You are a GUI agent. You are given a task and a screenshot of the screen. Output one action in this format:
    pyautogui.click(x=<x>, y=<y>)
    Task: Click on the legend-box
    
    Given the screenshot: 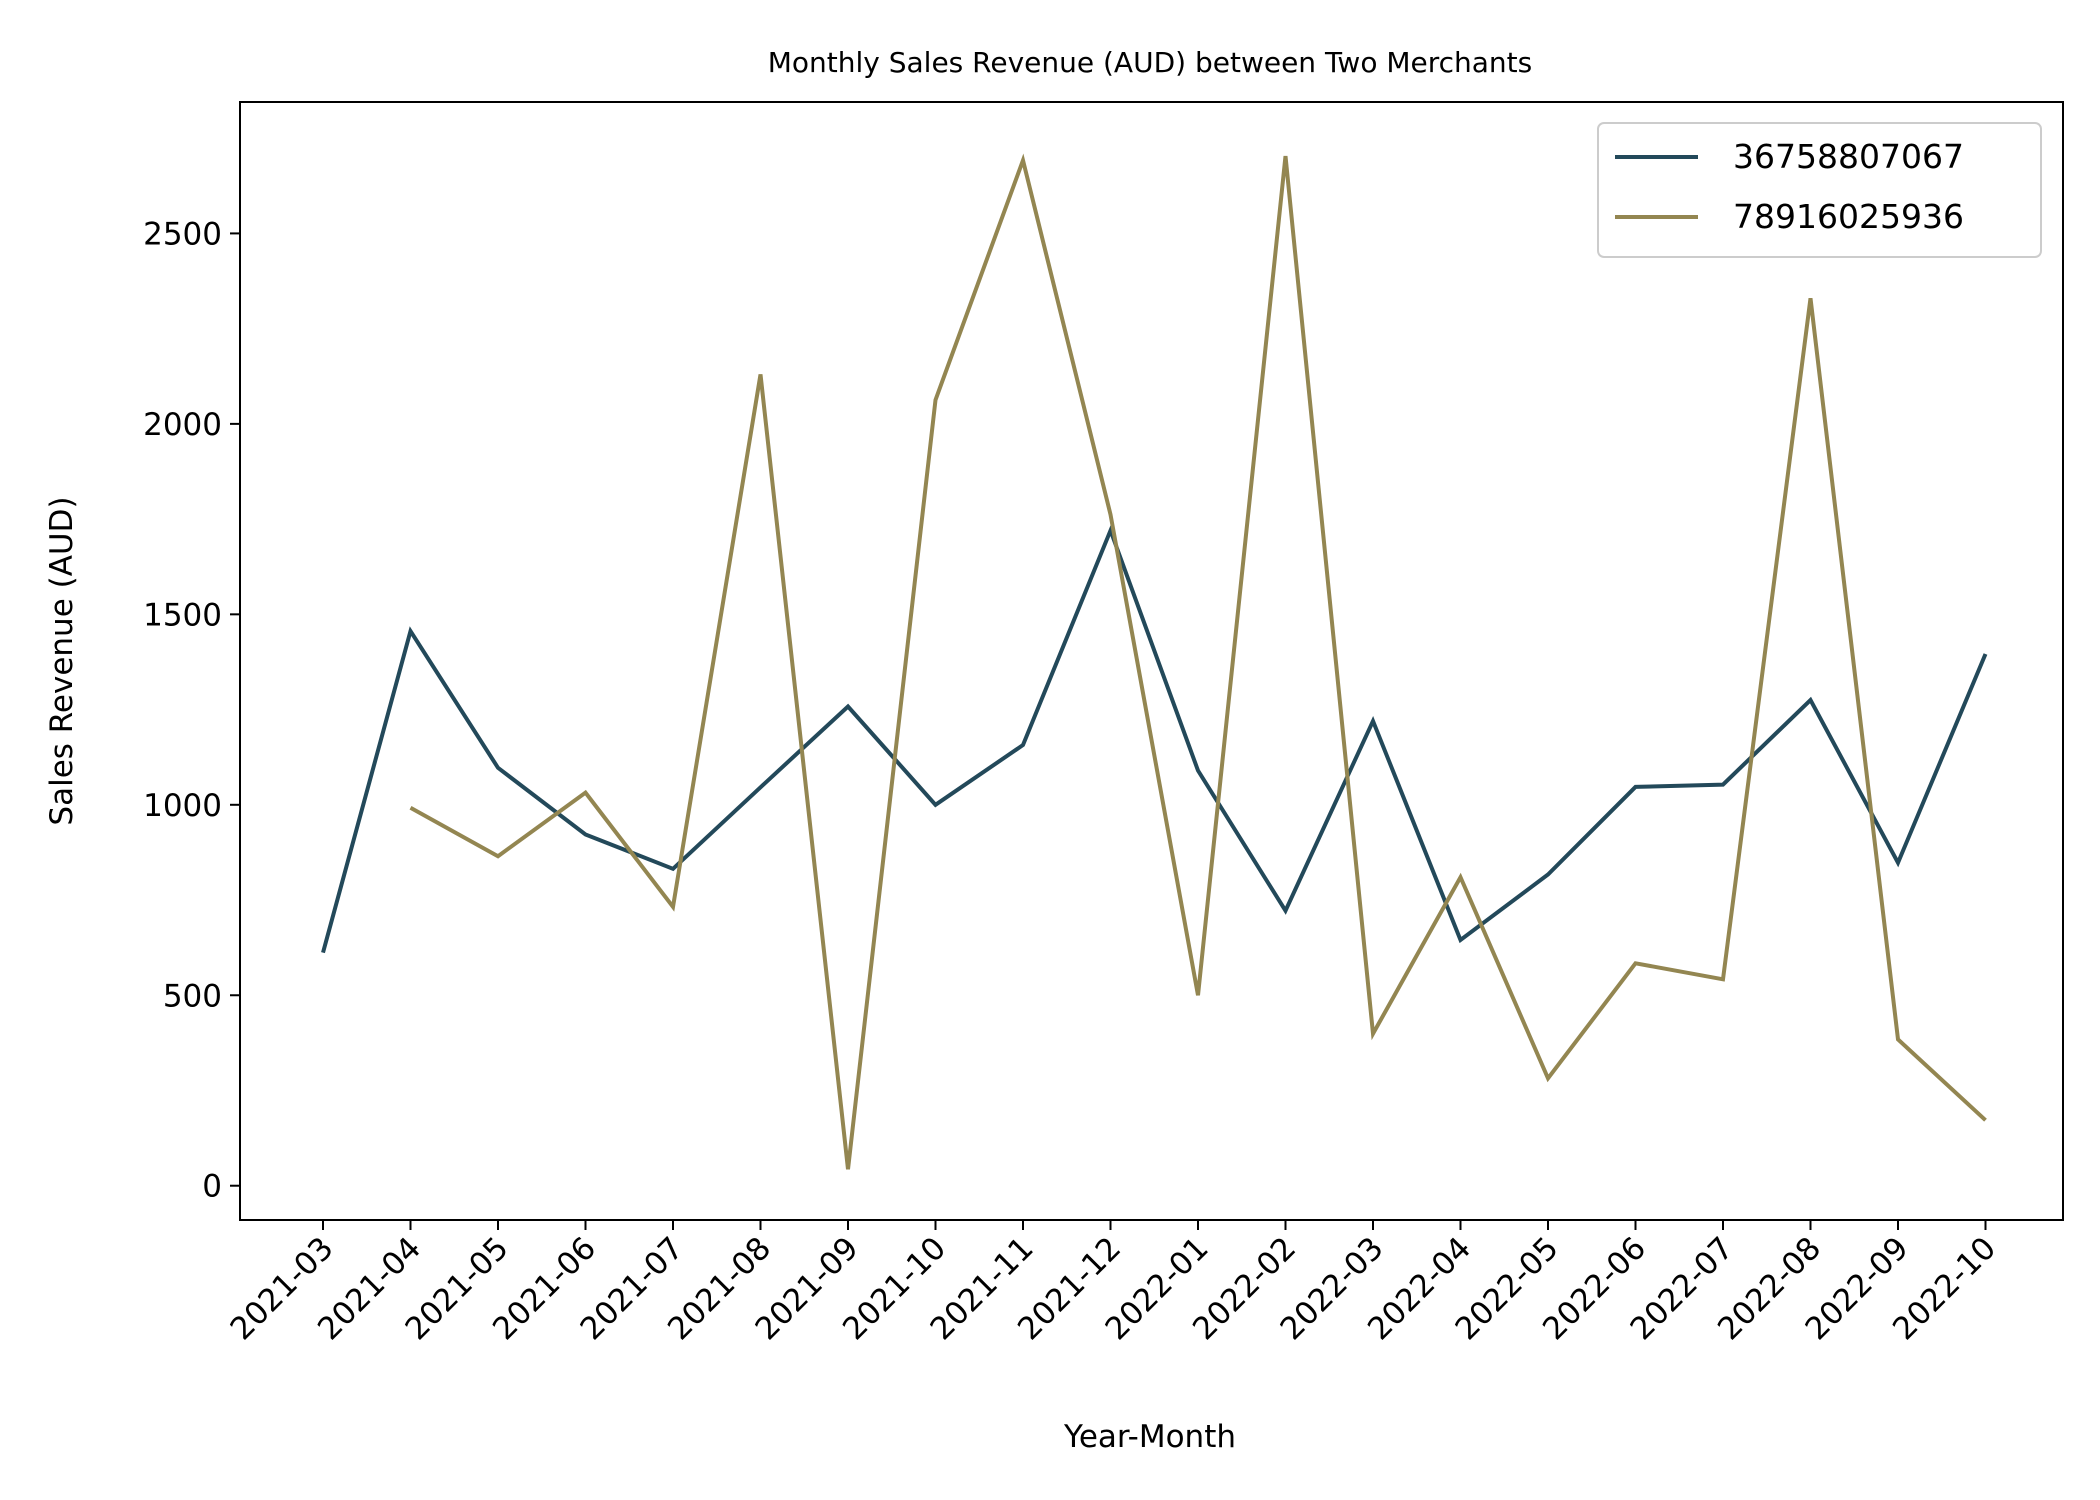 What is the action you would take?
    pyautogui.click(x=1819, y=190)
    